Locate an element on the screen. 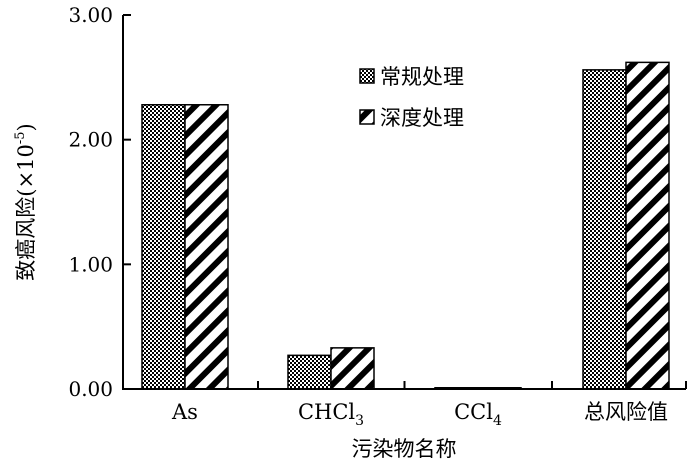  y-axis-title: 致癌风险(×10-5) is located at coordinates (25, 201).